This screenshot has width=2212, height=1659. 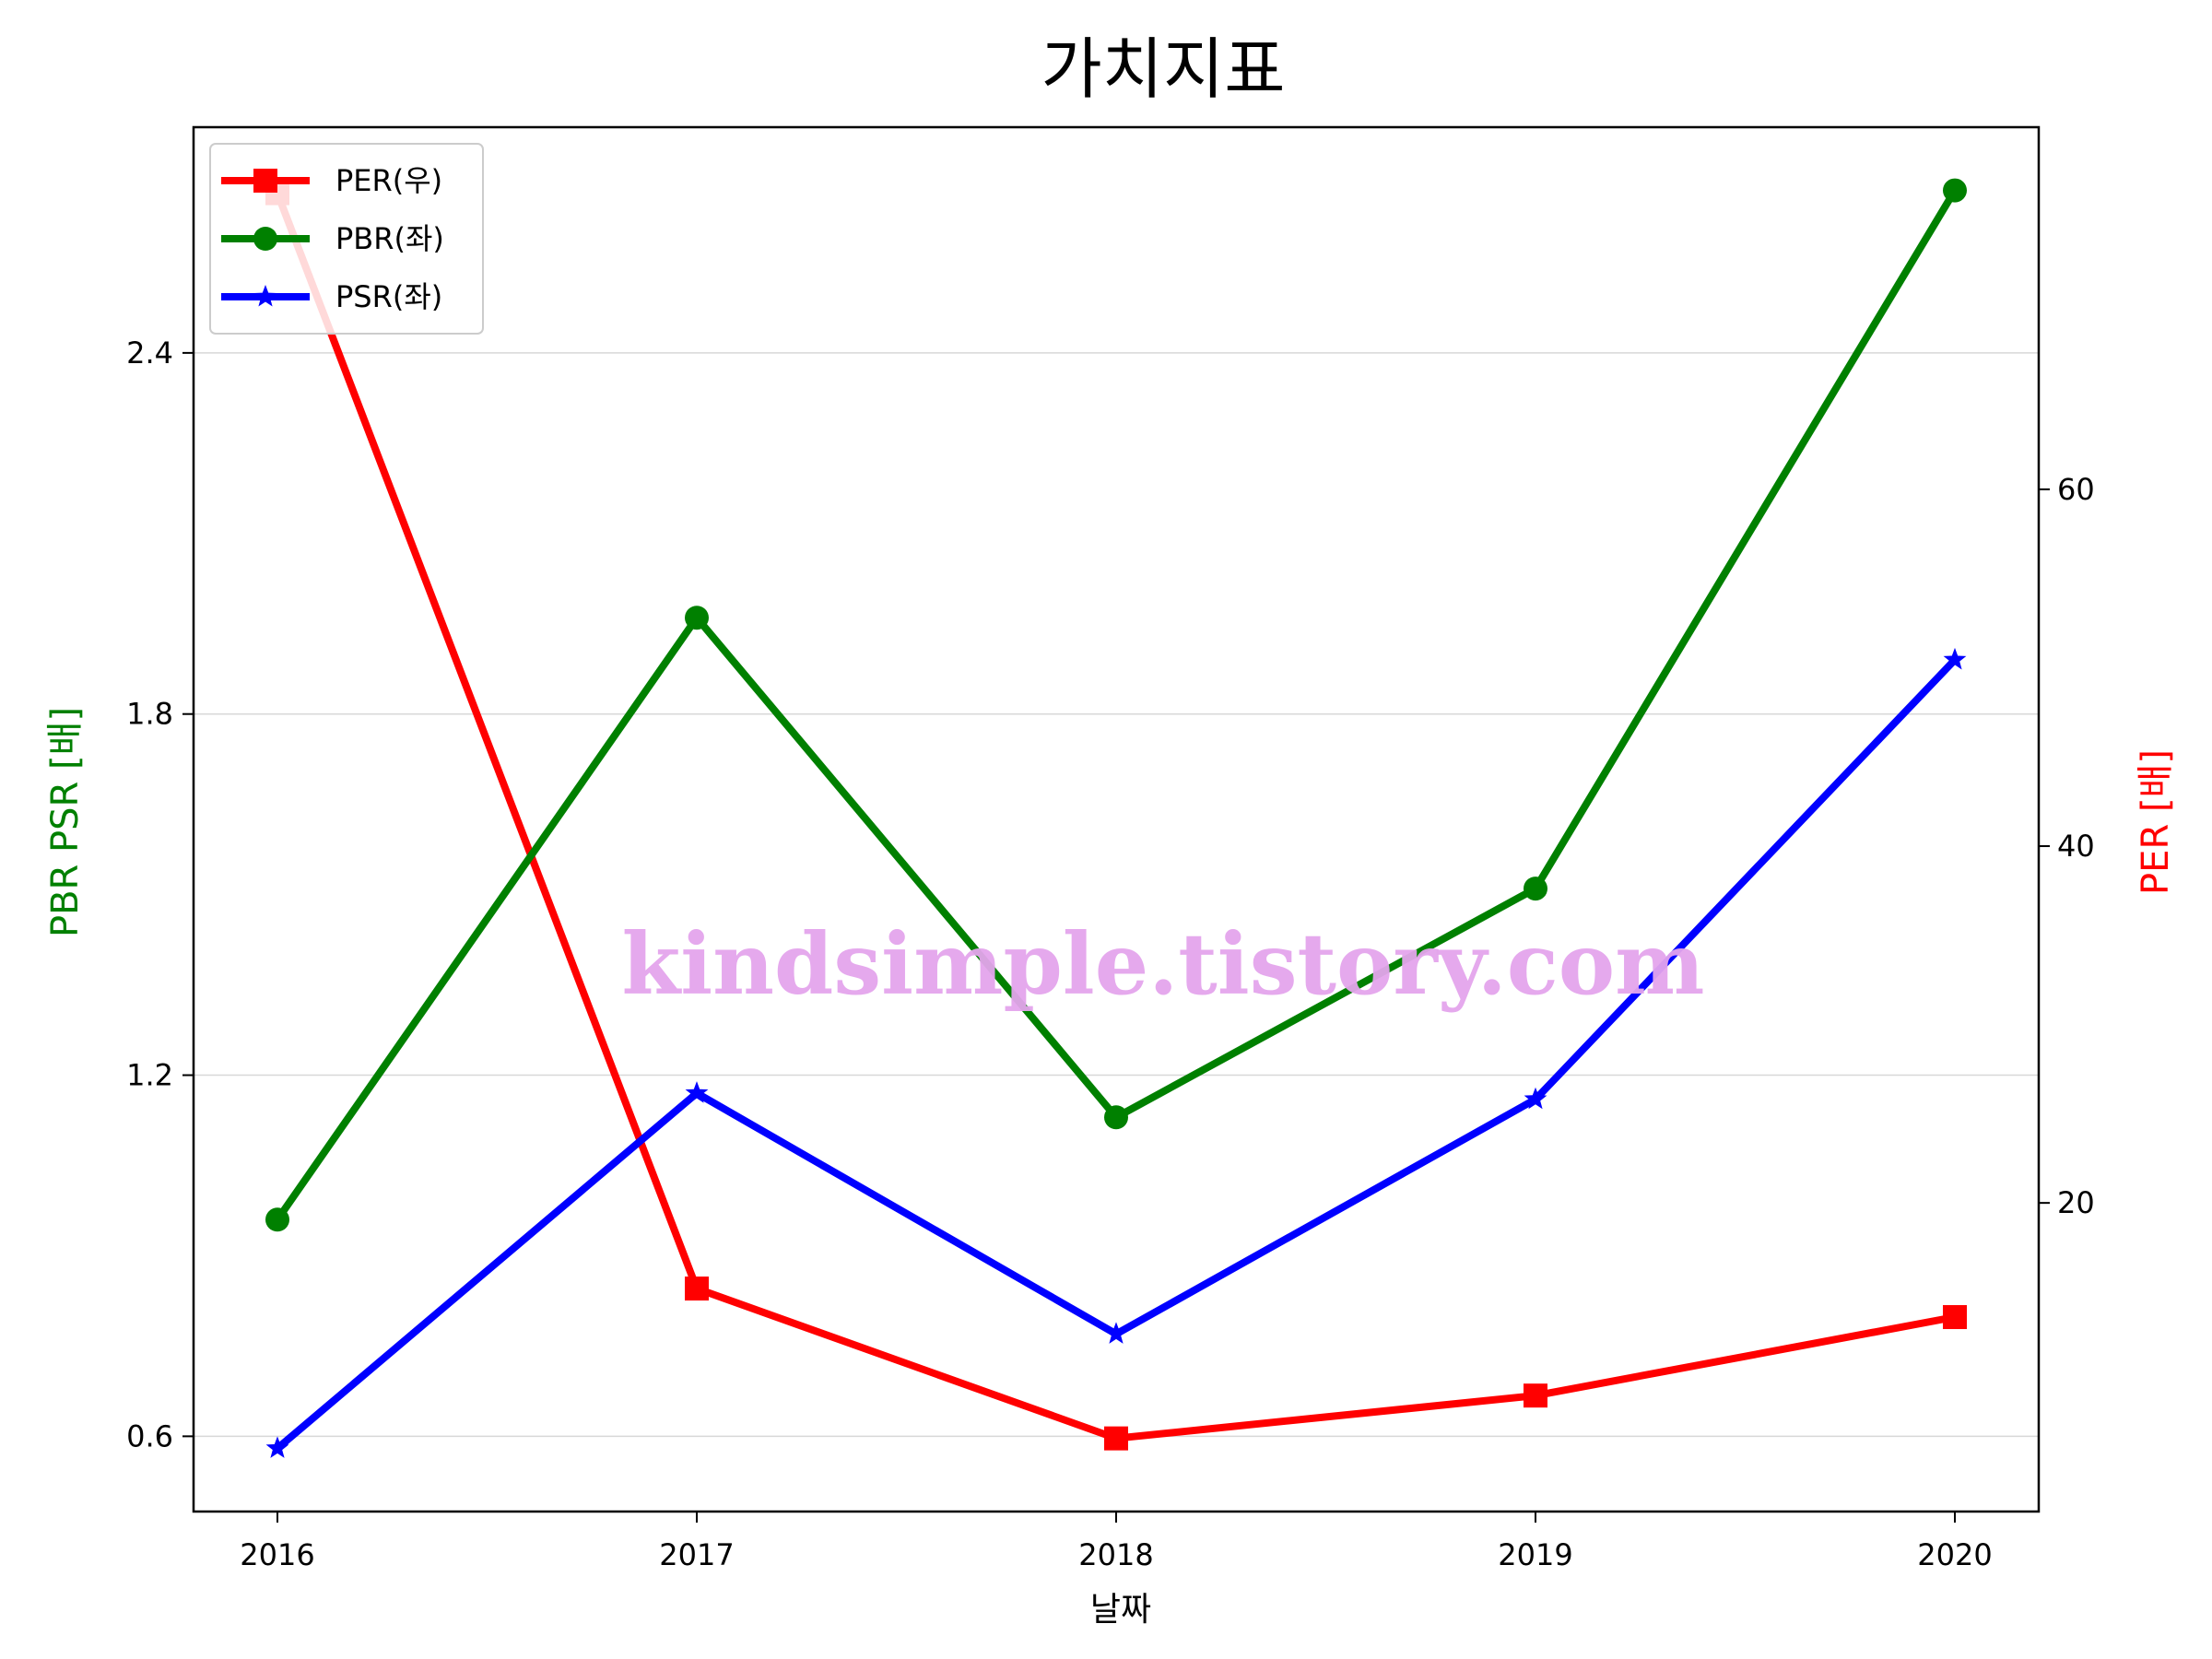 I want to click on legend-box, so click(x=346, y=239).